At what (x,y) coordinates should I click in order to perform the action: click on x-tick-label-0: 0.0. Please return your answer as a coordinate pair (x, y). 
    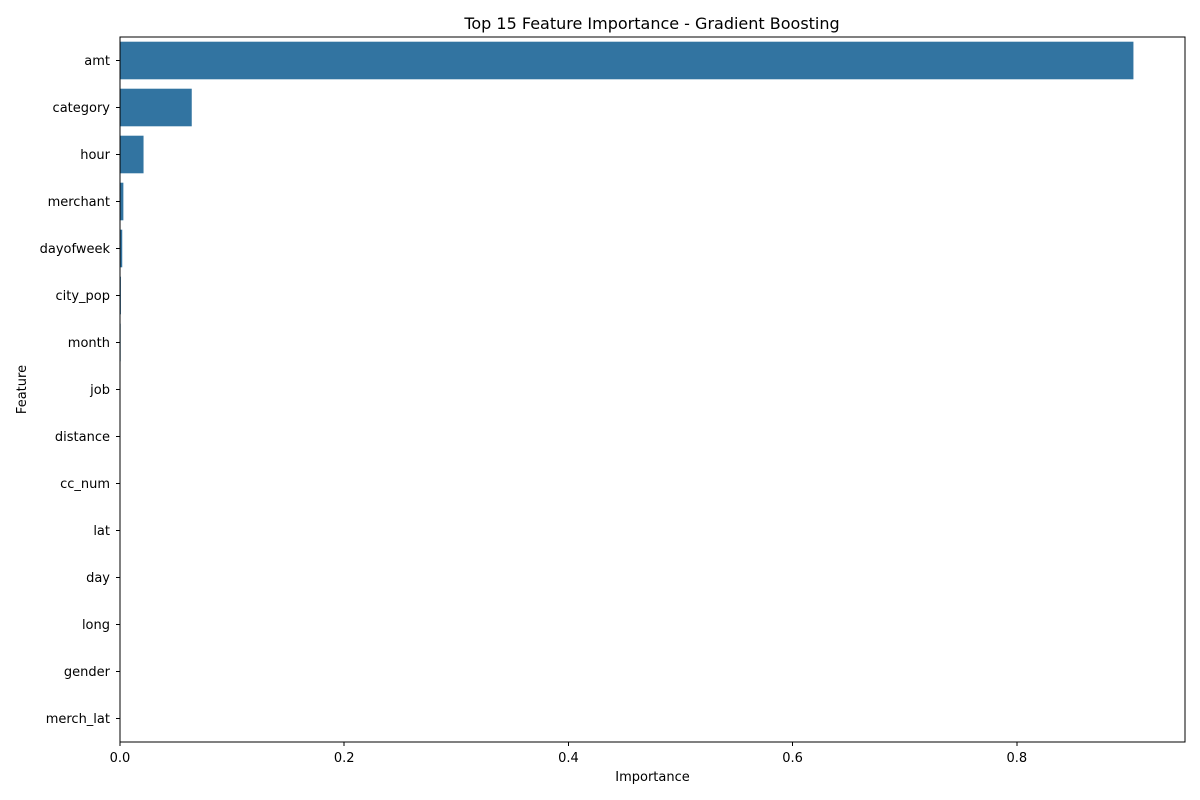
    Looking at the image, I should click on (120, 758).